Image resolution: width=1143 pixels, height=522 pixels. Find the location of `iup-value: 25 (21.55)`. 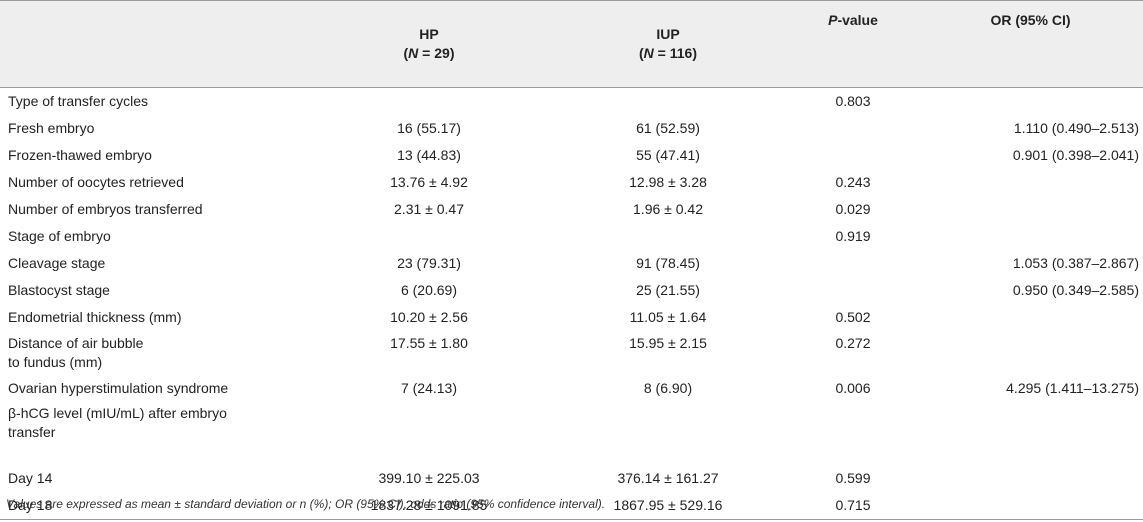

iup-value: 25 (21.55) is located at coordinates (668, 290).